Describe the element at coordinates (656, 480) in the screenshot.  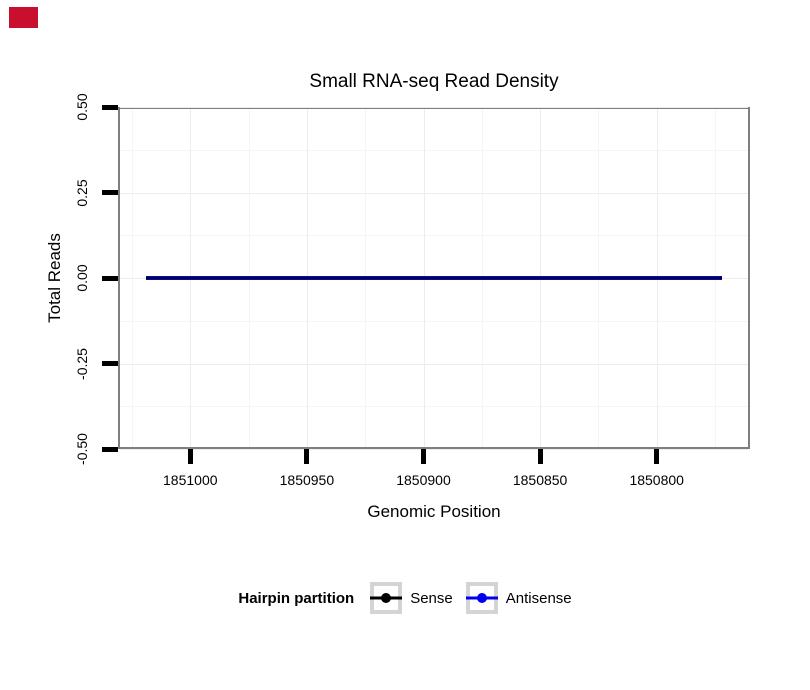
I see `x-tick-label: 1850800` at that location.